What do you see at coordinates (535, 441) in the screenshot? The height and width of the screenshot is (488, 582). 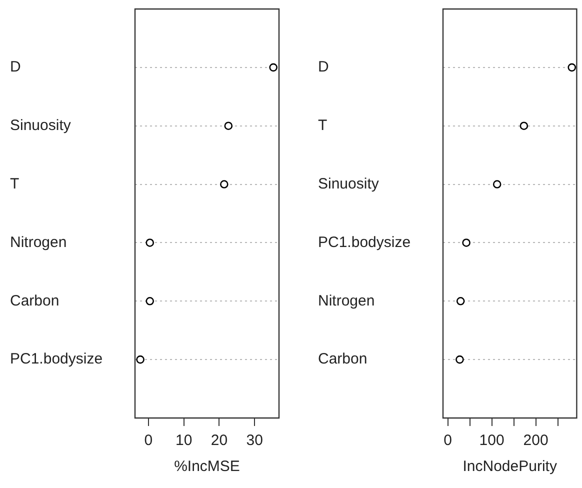 I see `x-tick-label: 200` at bounding box center [535, 441].